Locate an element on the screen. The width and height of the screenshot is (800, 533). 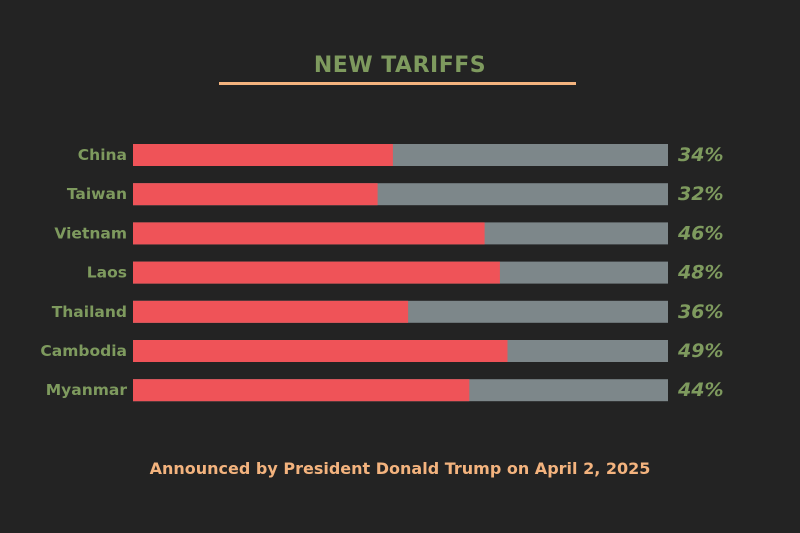
value-label: 32% is located at coordinates (700, 194).